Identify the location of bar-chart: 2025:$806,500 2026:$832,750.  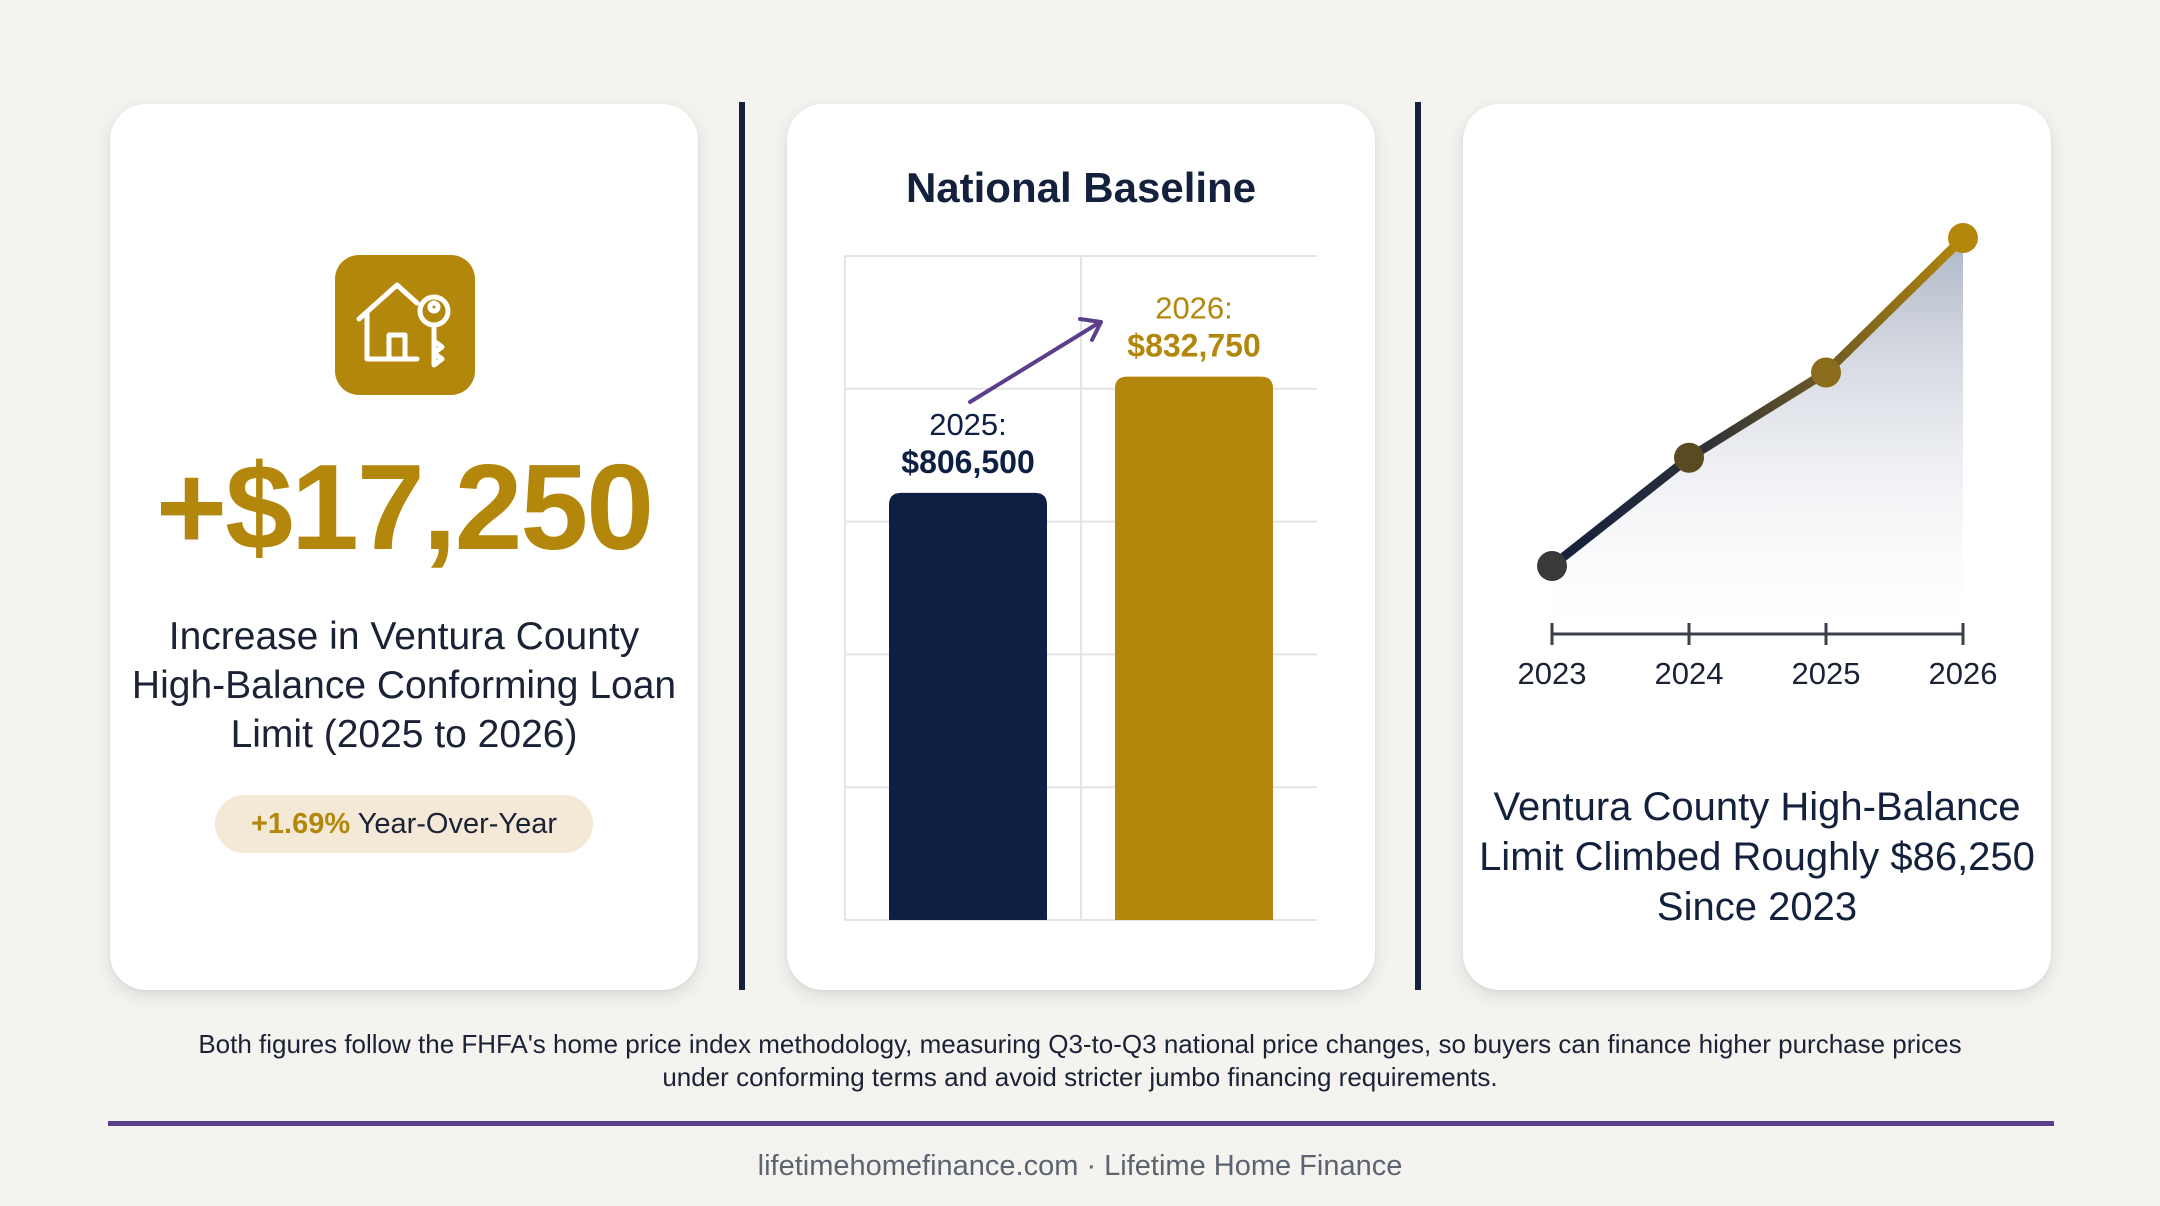
(1080, 588).